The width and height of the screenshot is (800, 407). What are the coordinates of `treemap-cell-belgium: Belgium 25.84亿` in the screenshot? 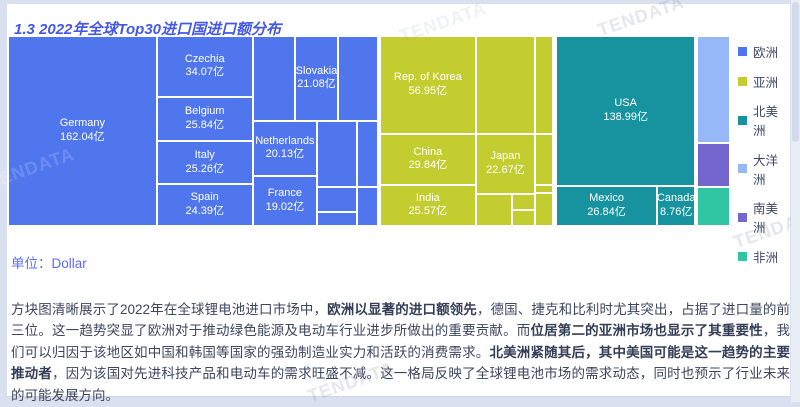 It's located at (204, 119).